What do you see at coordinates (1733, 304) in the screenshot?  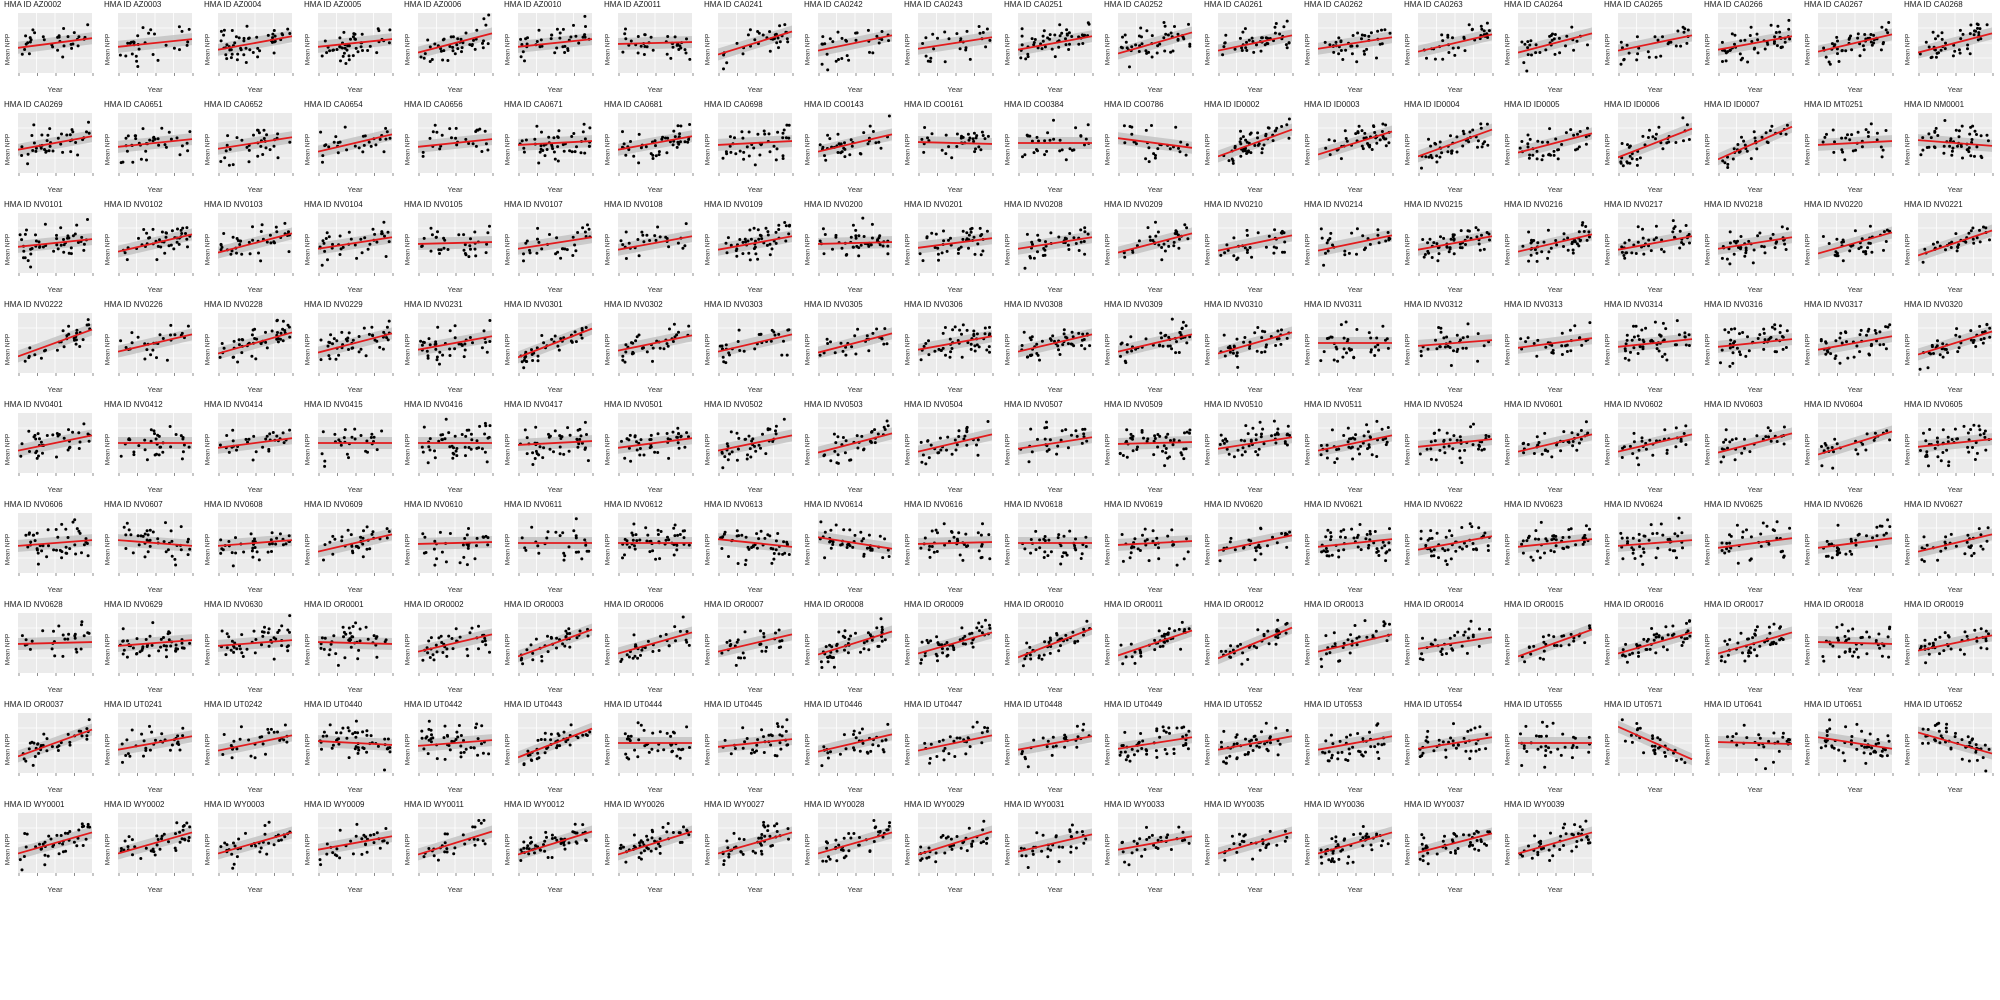 I see `panel-title: HMA ID NV0316` at bounding box center [1733, 304].